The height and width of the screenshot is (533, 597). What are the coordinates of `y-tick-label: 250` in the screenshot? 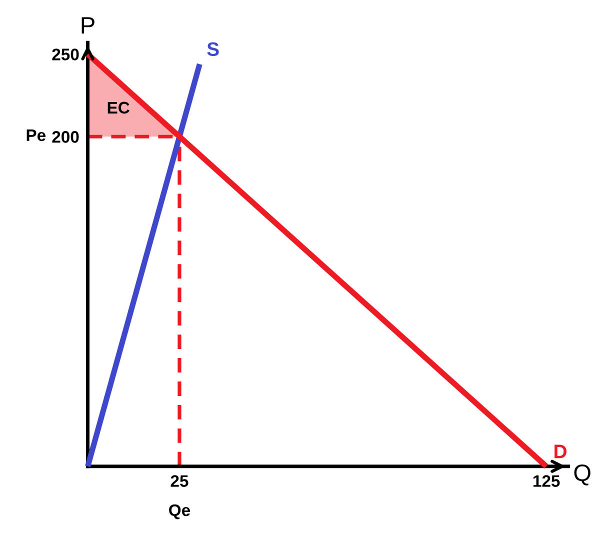 It's located at (65, 54).